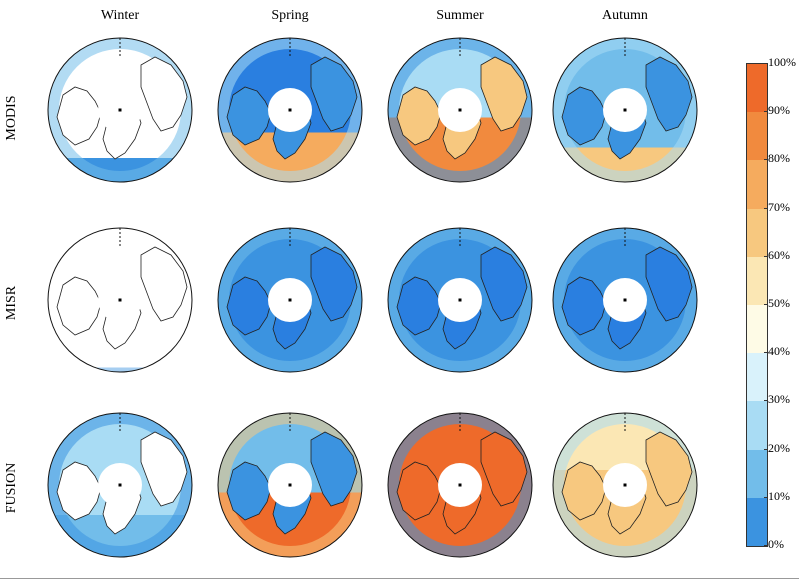 The width and height of the screenshot is (799, 581). I want to click on map-panel-modis-summer, so click(460, 110).